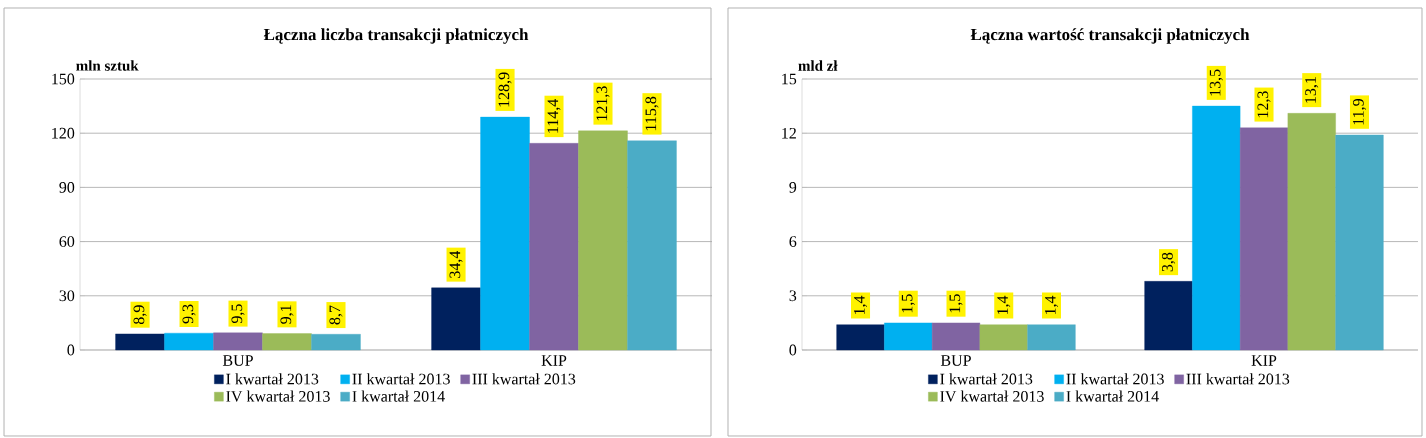 The image size is (1426, 438). Describe the element at coordinates (140, 315) in the screenshot. I see `data-label: 8,9` at that location.